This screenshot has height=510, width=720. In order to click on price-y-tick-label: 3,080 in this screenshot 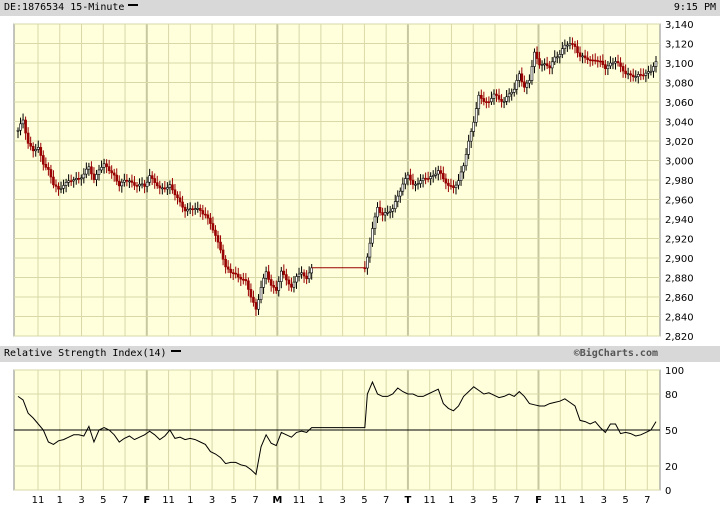, I will do `click(679, 84)`.